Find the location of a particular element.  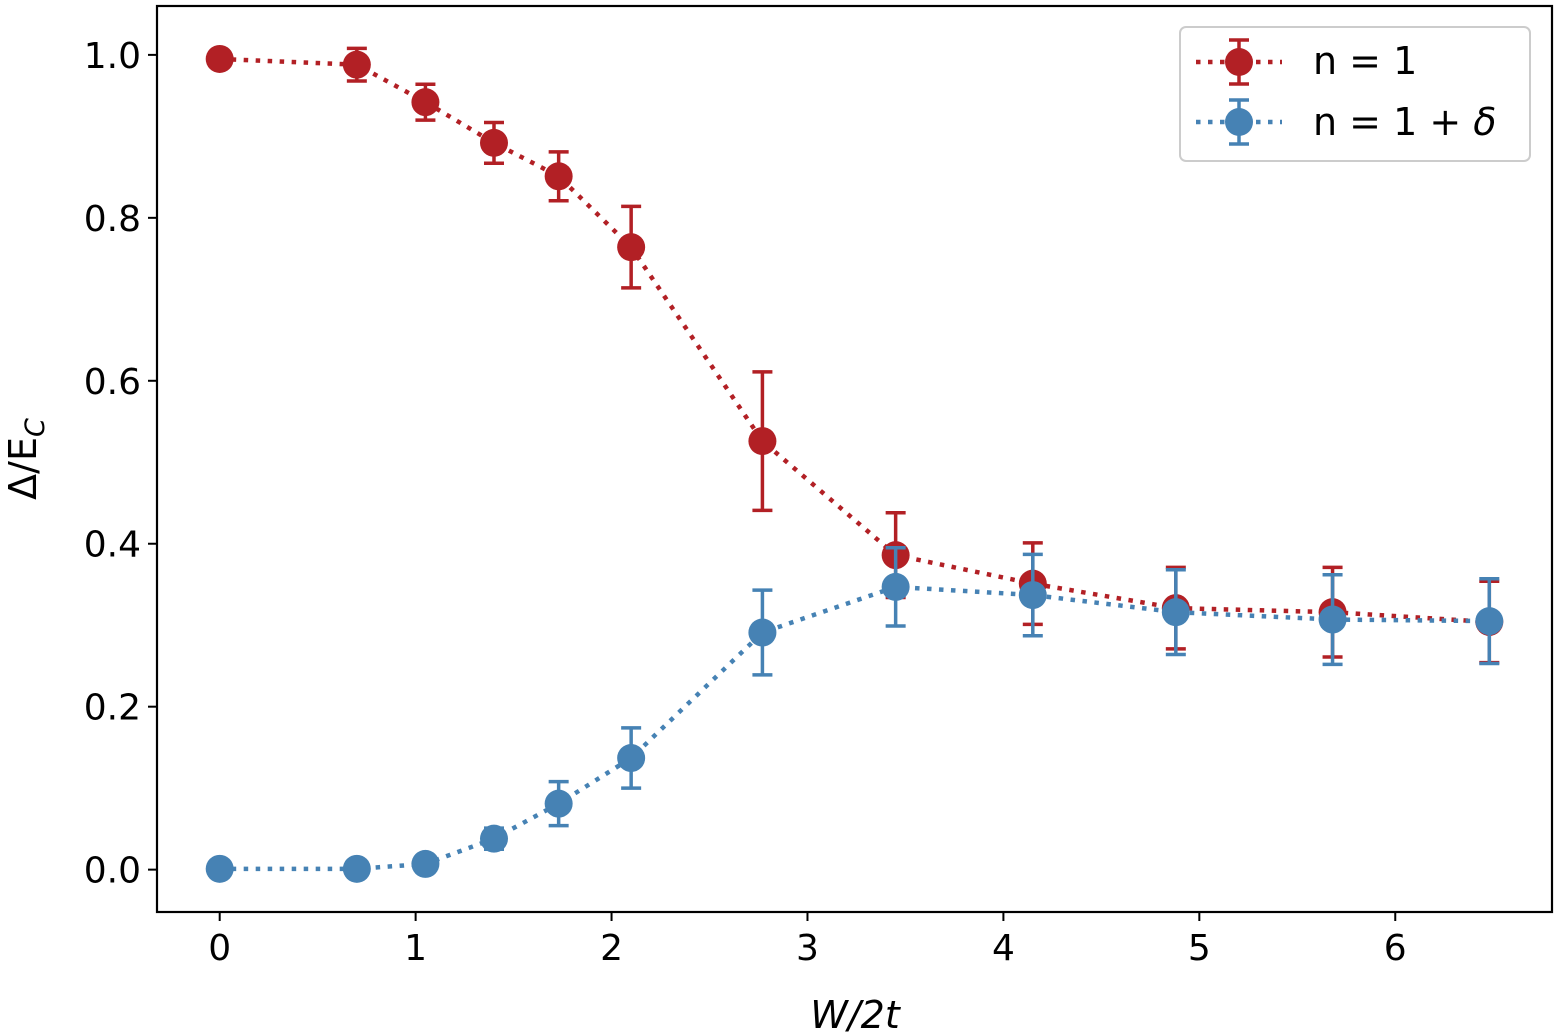

legend-handle-n1-delta is located at coordinates (1239, 122).